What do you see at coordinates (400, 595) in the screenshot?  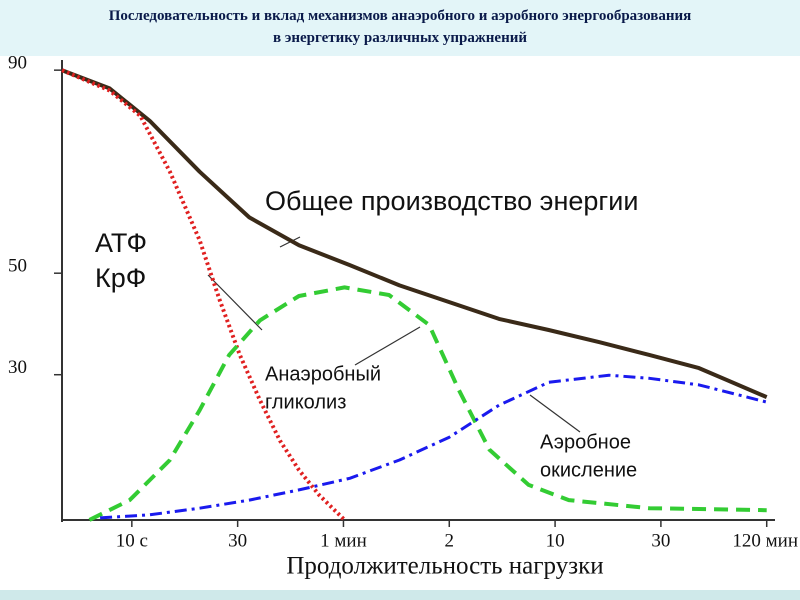 I see `footer-strip` at bounding box center [400, 595].